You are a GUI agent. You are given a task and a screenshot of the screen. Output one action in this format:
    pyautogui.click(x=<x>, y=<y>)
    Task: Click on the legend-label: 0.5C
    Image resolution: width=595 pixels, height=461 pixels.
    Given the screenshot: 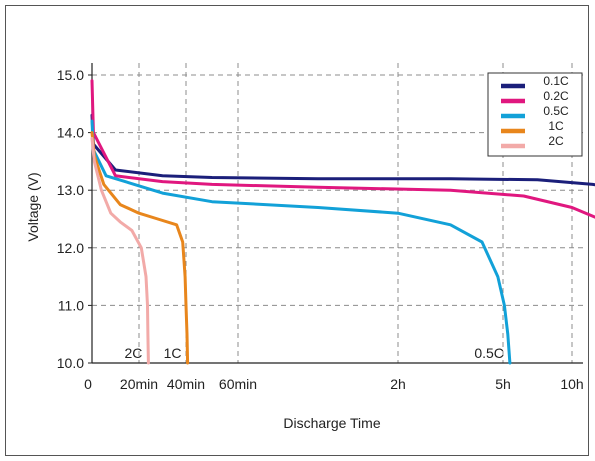 What is the action you would take?
    pyautogui.click(x=556, y=111)
    